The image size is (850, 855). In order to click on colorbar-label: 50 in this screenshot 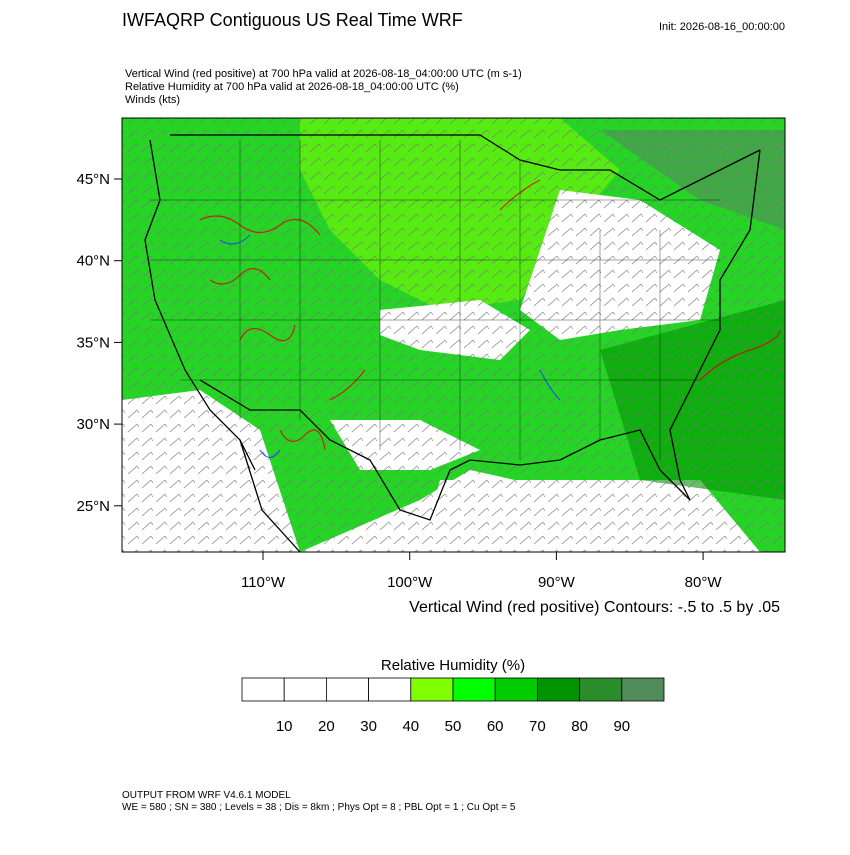, I will do `click(453, 726)`.